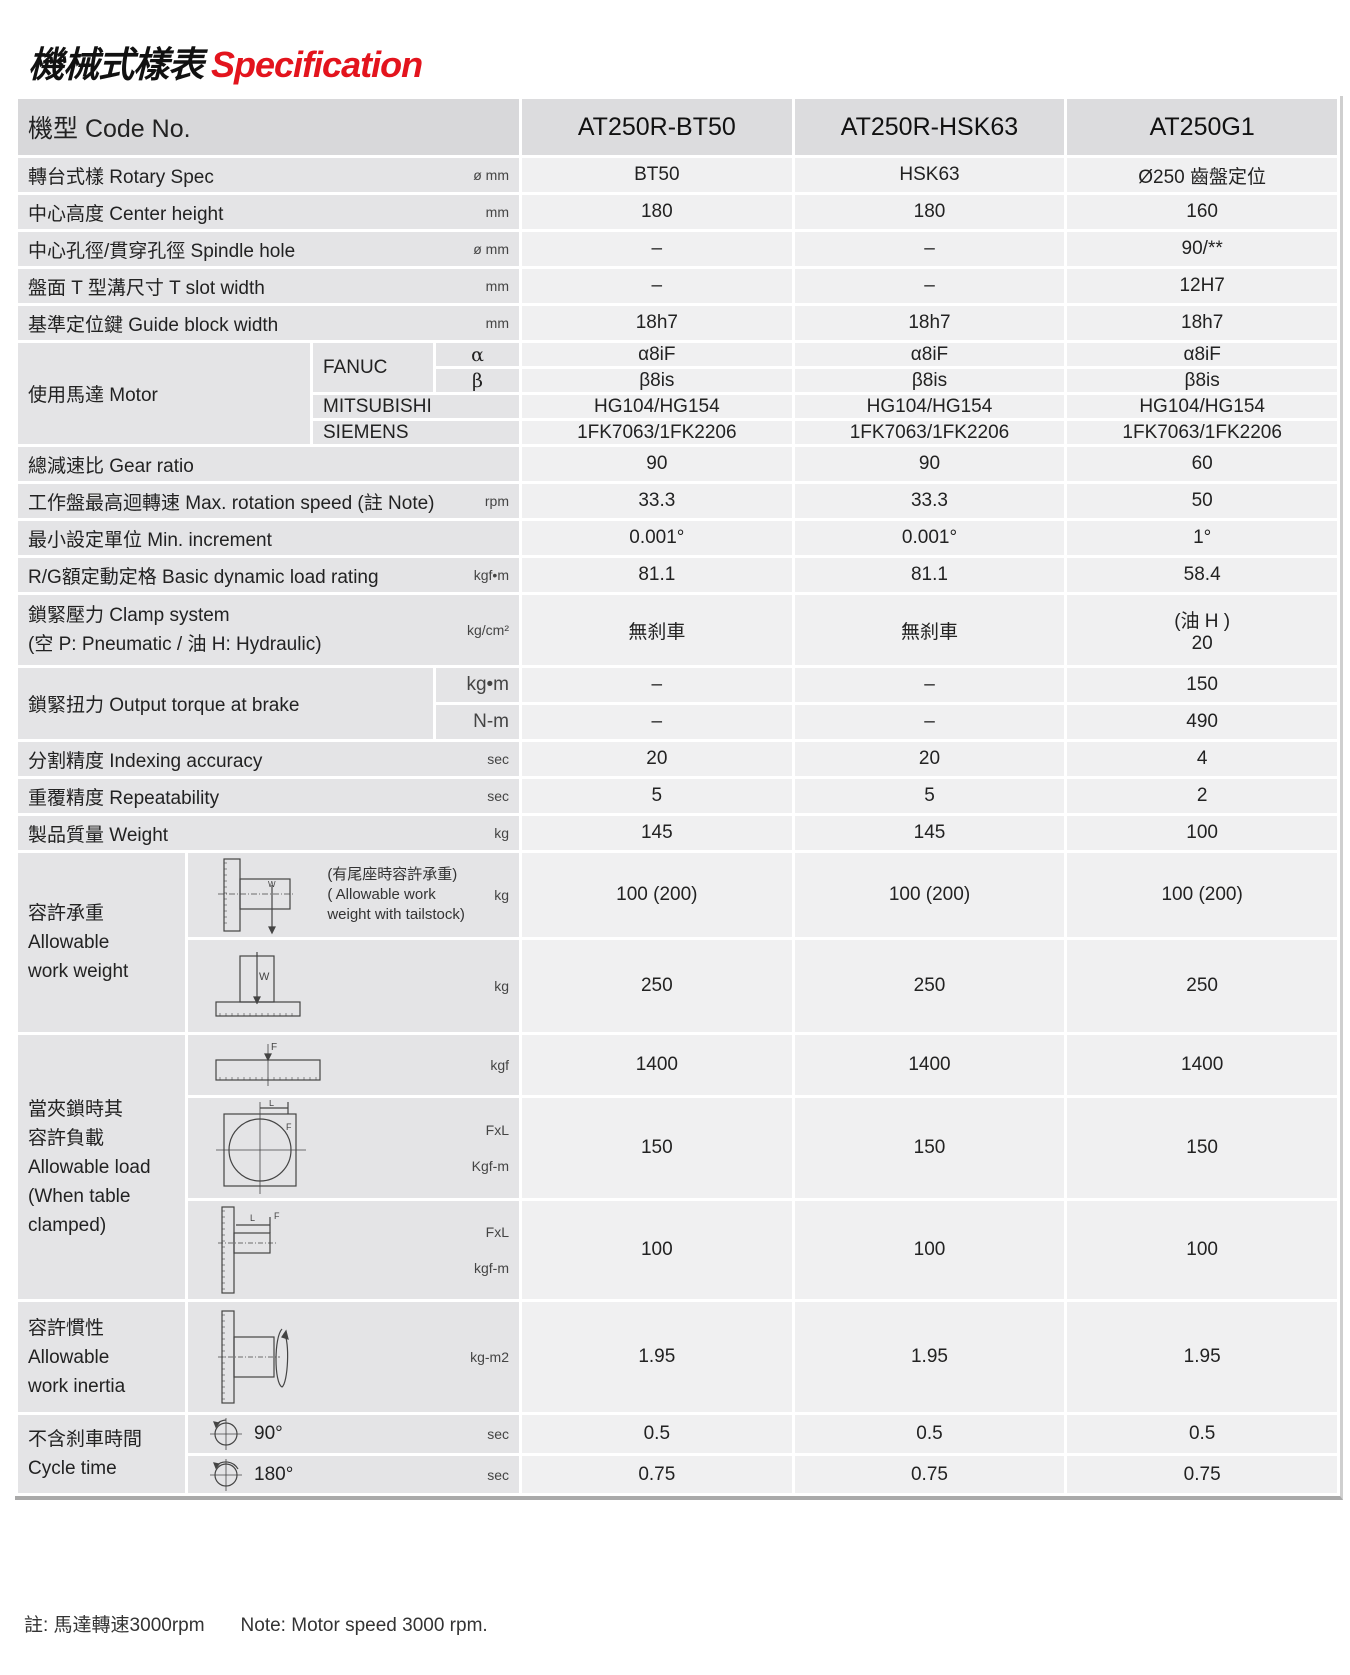 The width and height of the screenshot is (1350, 1675). I want to click on spec-value: 180, so click(929, 212).